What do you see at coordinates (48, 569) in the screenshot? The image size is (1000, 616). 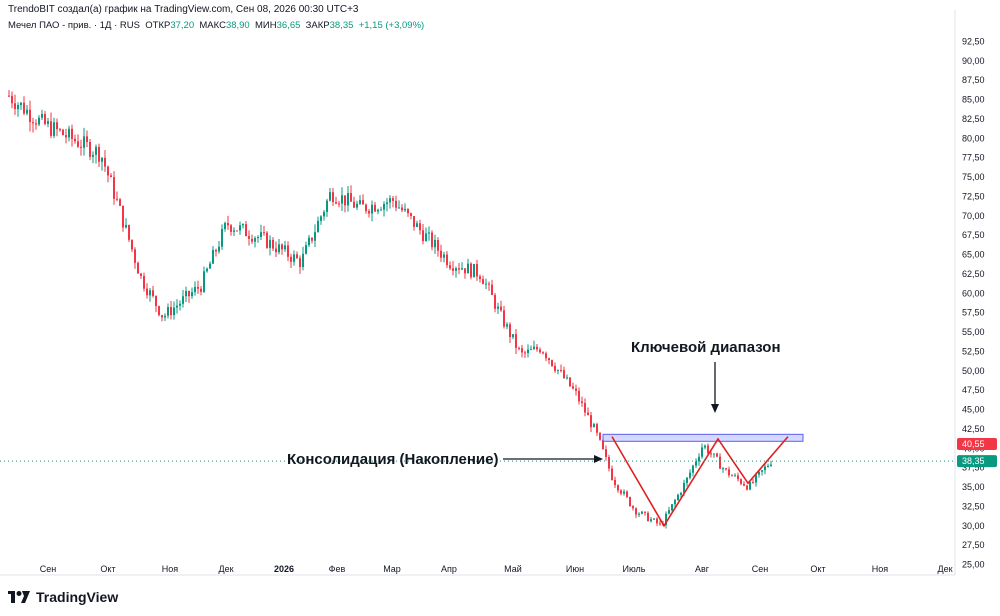 I see `time-tick-label: Сен` at bounding box center [48, 569].